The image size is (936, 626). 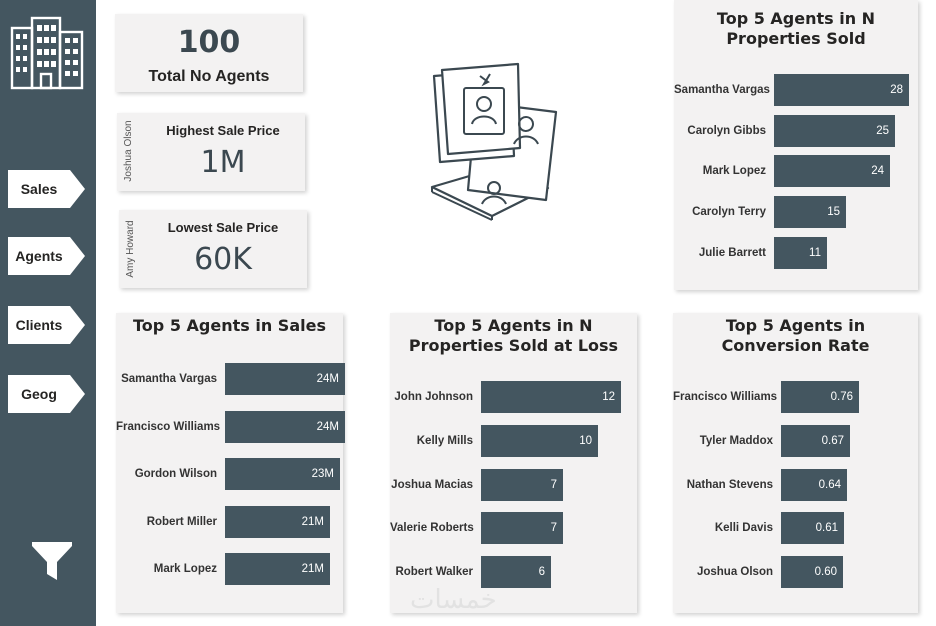 I want to click on sidebar: Sales Agents Clients Geog, so click(x=48, y=313).